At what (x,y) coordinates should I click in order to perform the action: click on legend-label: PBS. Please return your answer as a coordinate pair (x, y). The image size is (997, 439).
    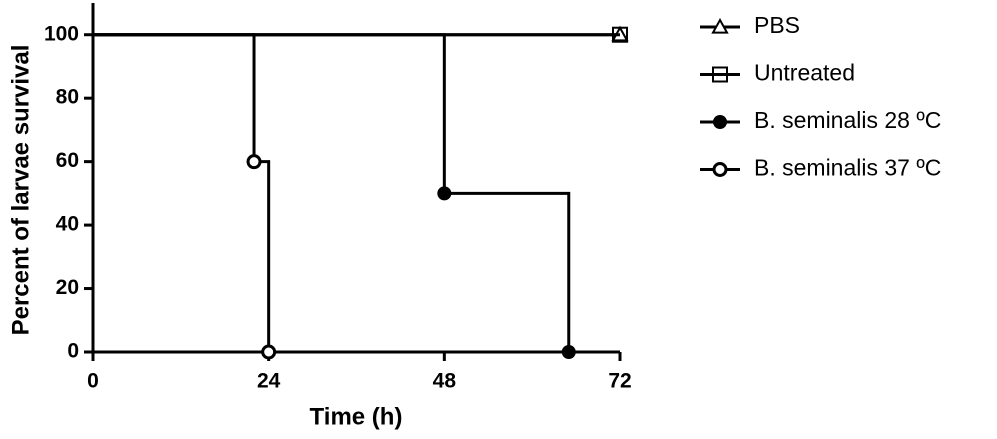
    Looking at the image, I should click on (777, 25).